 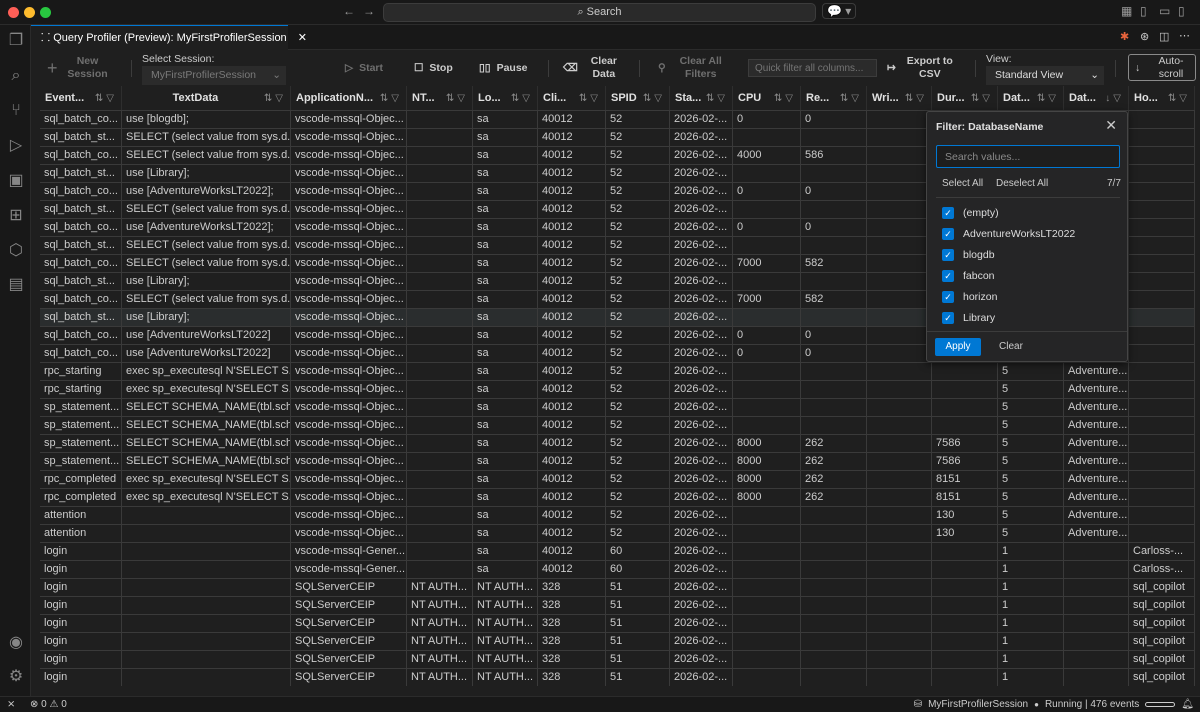 I want to click on sql-server-icon: ⬡, so click(x=16, y=250).